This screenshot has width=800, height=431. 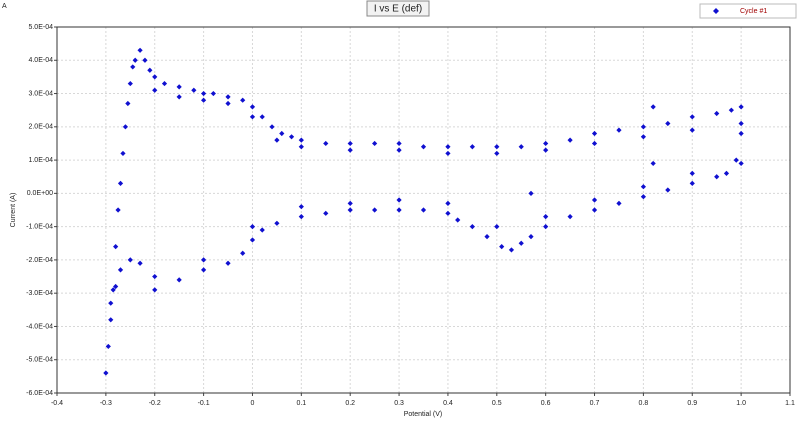 I want to click on x-tick-label: 0.7, so click(x=595, y=403).